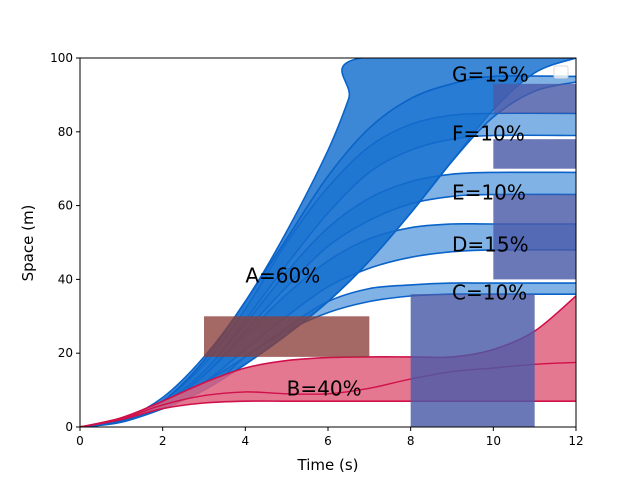 The image size is (640, 484). Describe the element at coordinates (65, 132) in the screenshot. I see `y-tick-label: 80` at that location.